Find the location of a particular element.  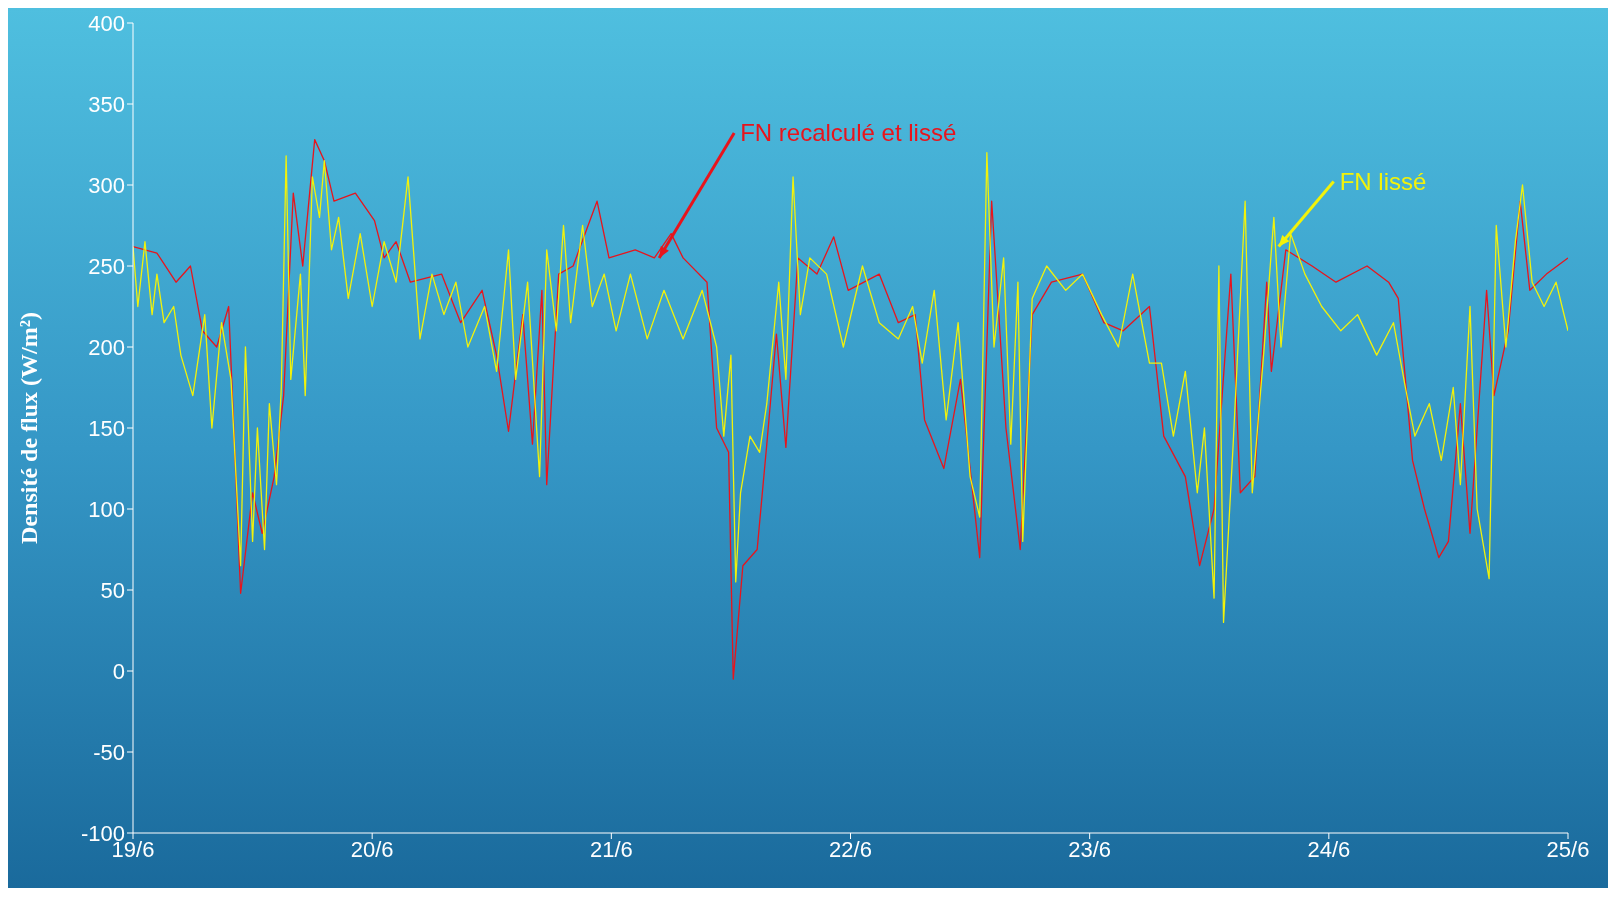

x-tick-label: 23/6 is located at coordinates (1090, 849).